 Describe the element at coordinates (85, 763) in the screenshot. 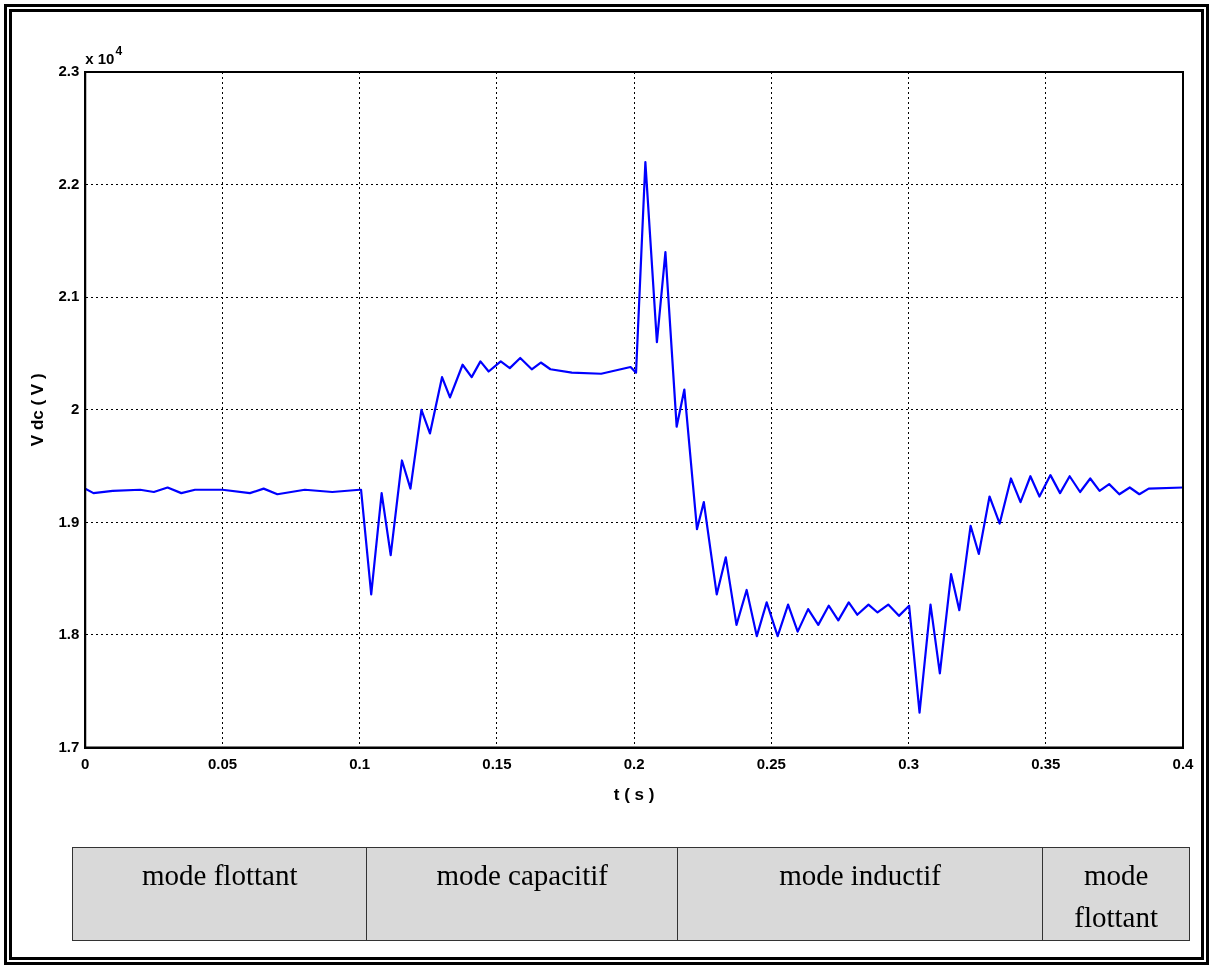

I see `x-tick-label: 0` at that location.